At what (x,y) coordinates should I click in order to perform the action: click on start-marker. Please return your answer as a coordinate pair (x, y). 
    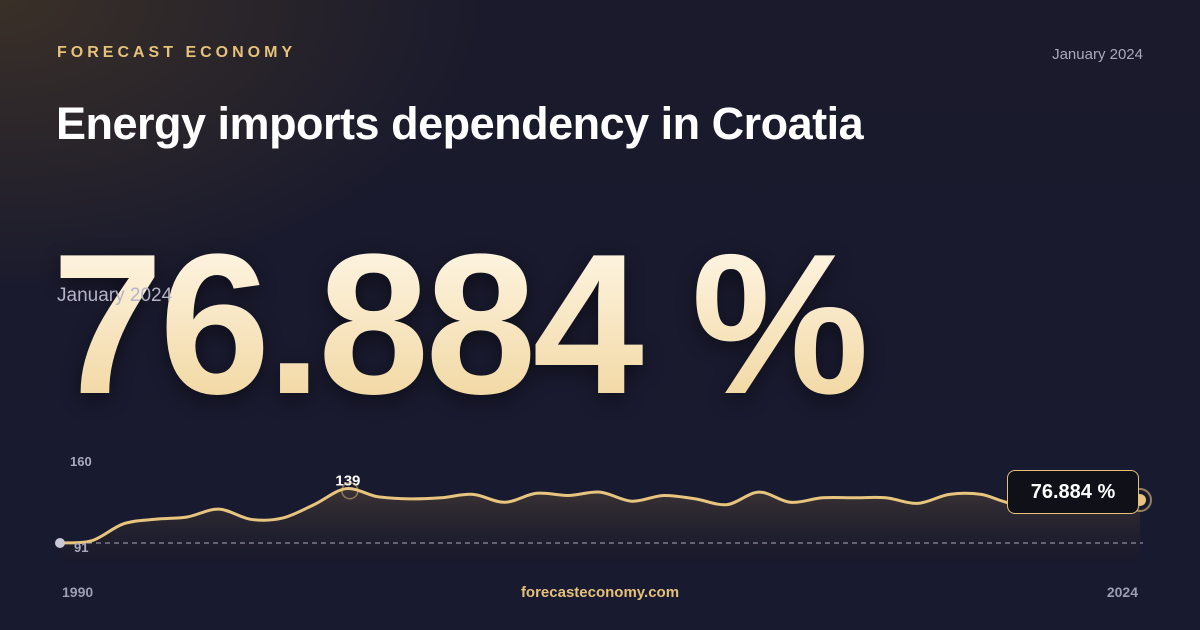
    Looking at the image, I should click on (60, 543).